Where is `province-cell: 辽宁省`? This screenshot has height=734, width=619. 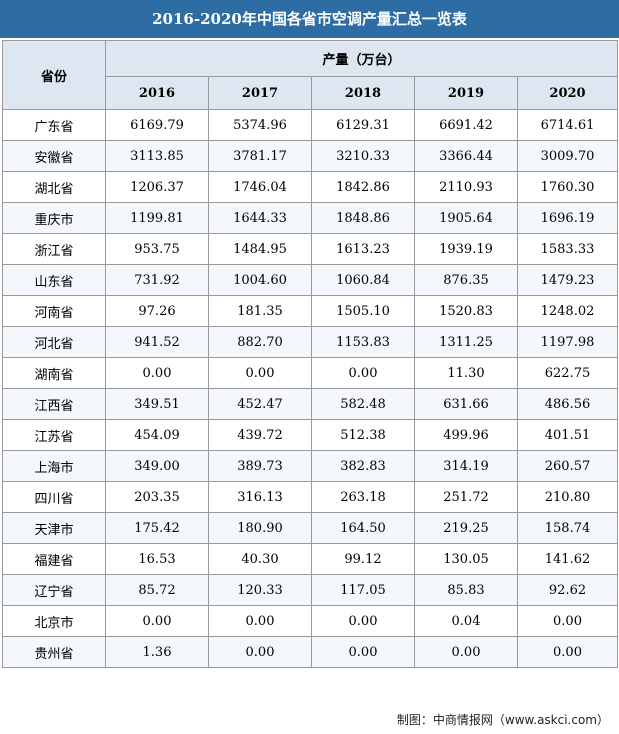
province-cell: 辽宁省 is located at coordinates (54, 590).